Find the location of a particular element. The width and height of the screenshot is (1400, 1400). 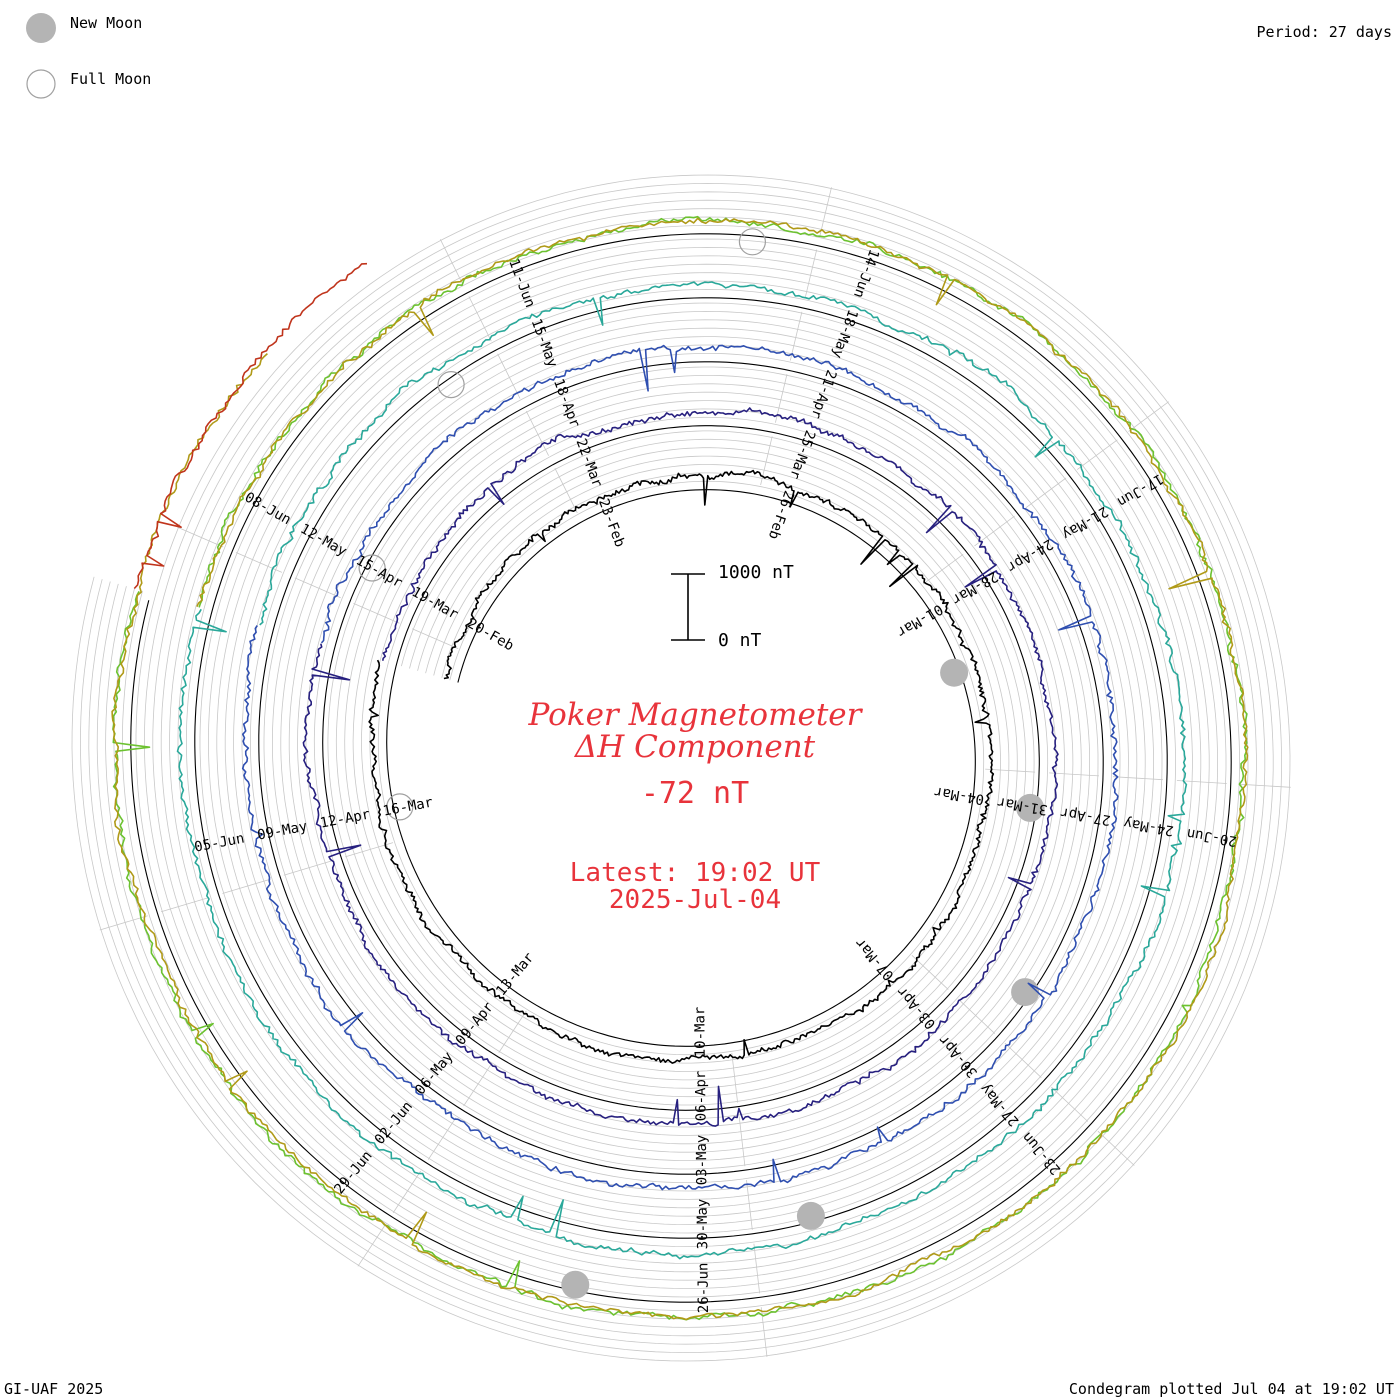

tick-label: 15-May is located at coordinates (544, 343).